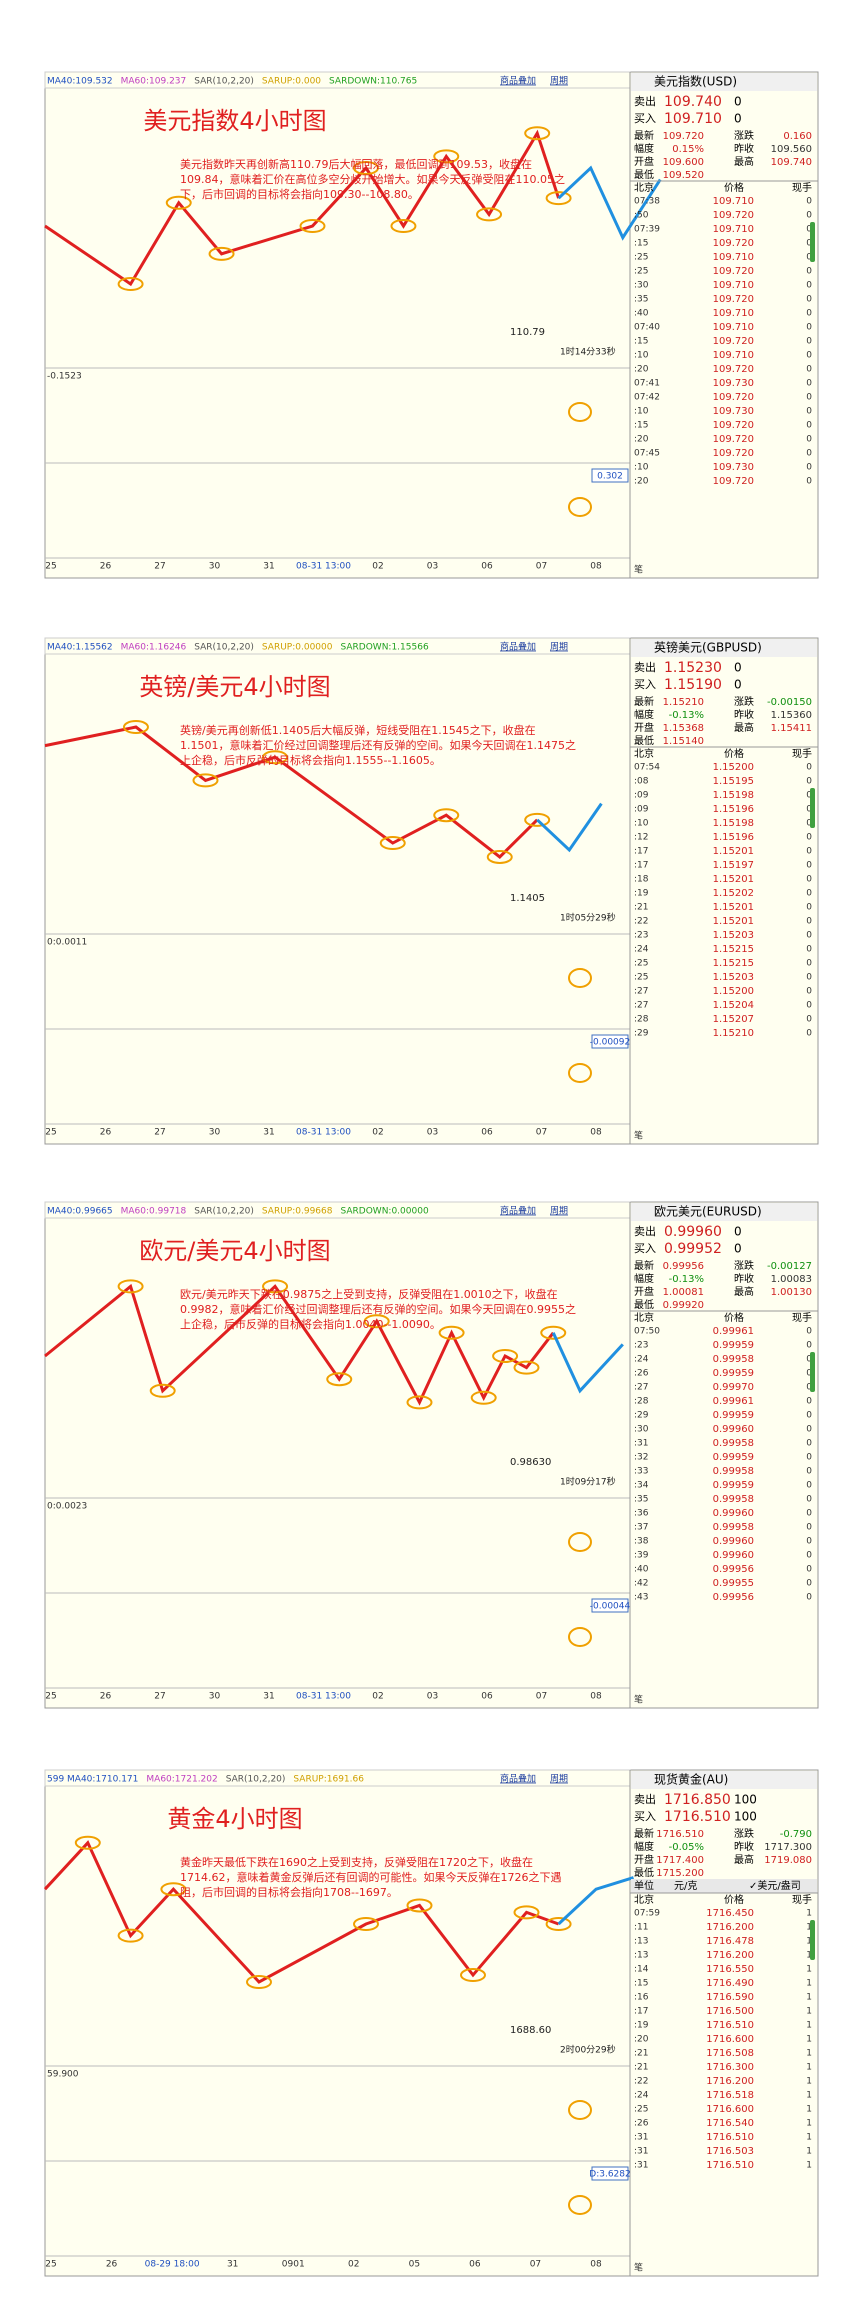 The width and height of the screenshot is (850, 2316). I want to click on tick-time: :31, so click(641, 1444).